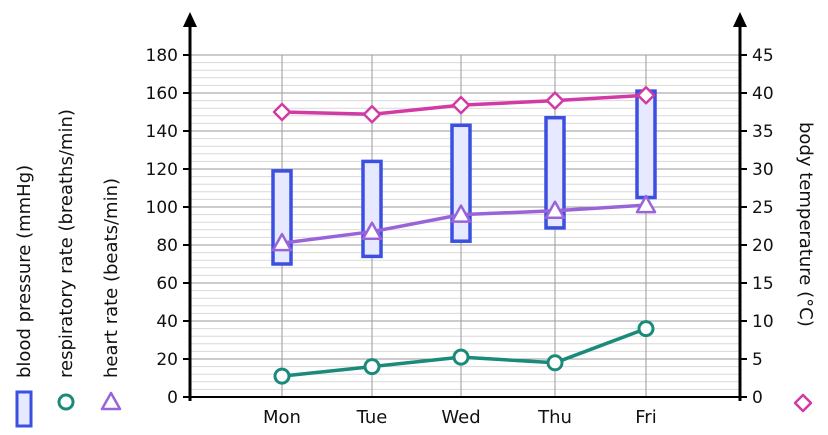  I want to click on left-tick-label: 40, so click(167, 322).